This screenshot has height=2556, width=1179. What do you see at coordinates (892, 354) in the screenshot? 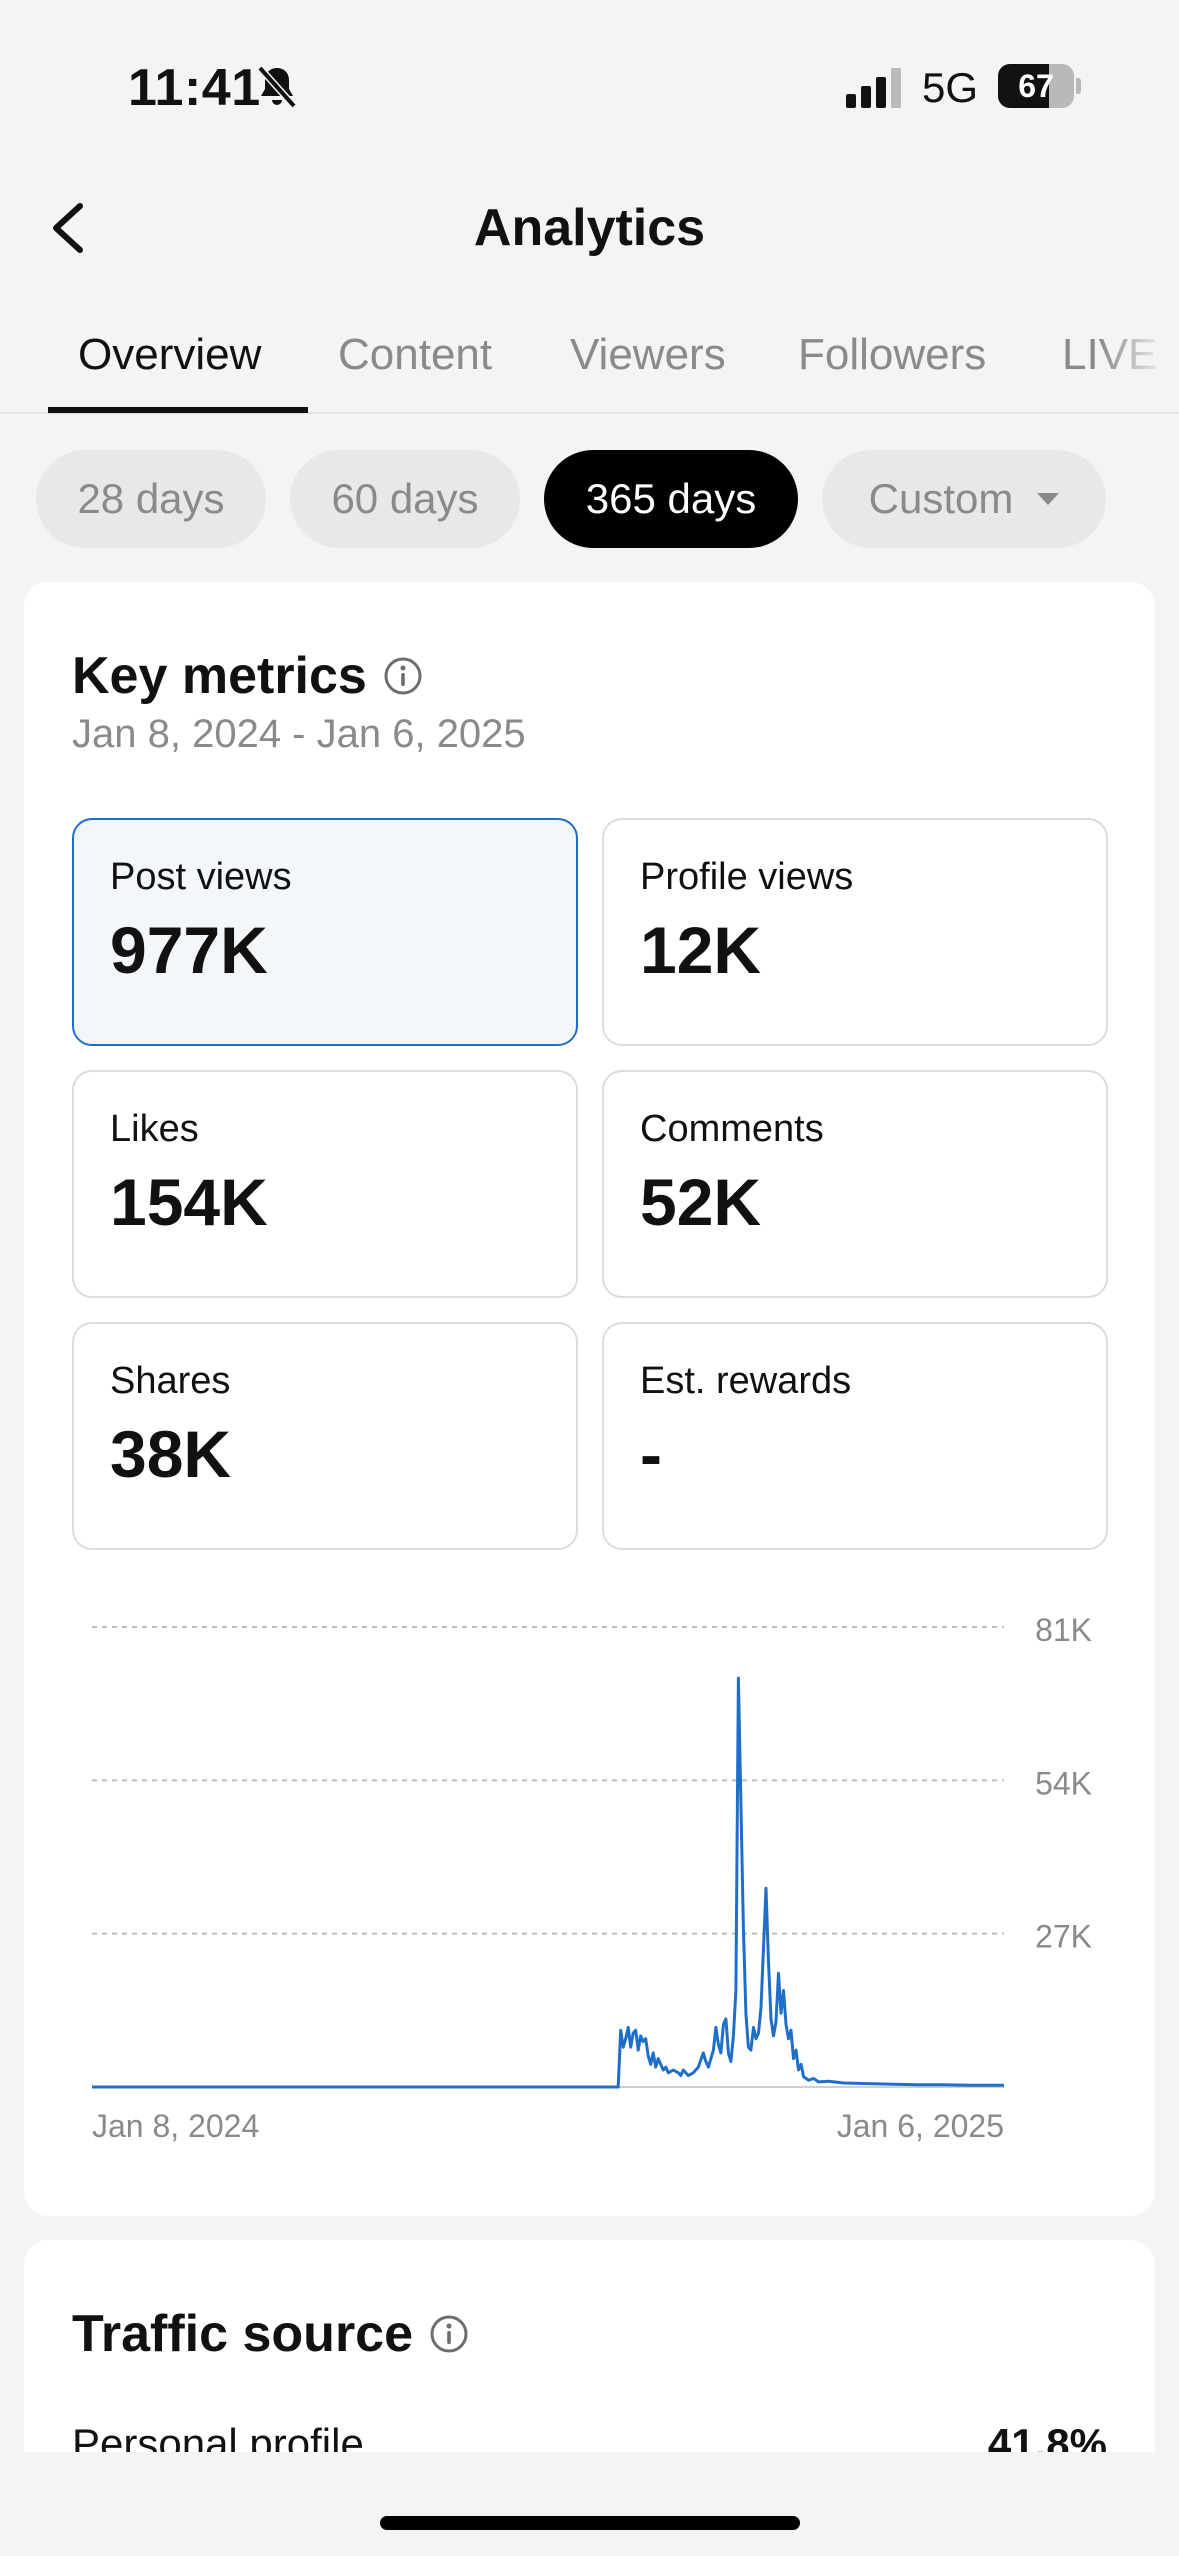
I see `tab-followers: Followers` at bounding box center [892, 354].